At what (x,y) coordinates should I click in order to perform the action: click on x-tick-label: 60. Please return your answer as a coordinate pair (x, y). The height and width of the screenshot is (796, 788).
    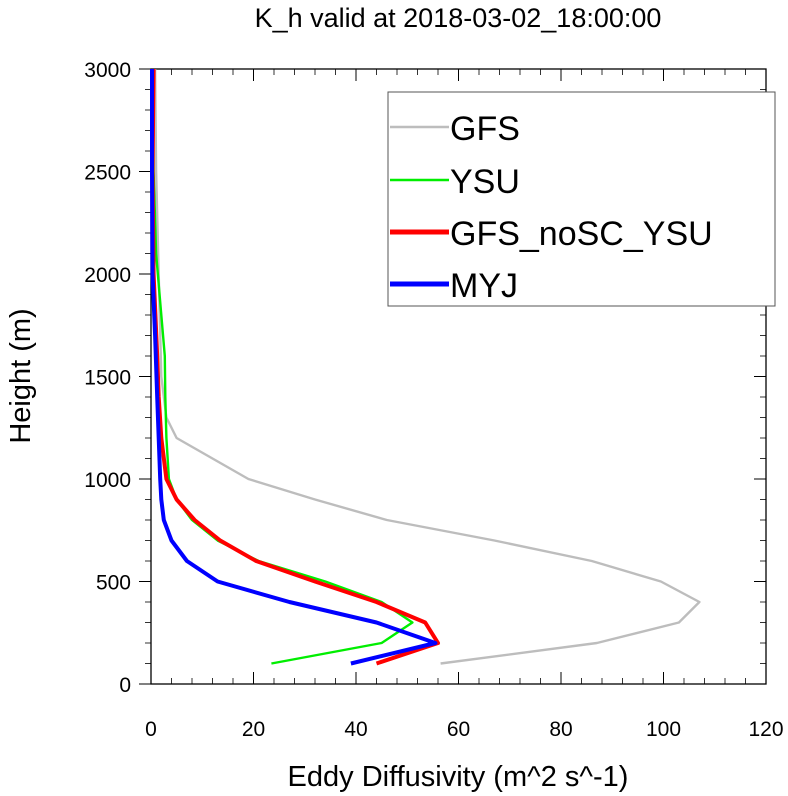
    Looking at the image, I should click on (458, 729).